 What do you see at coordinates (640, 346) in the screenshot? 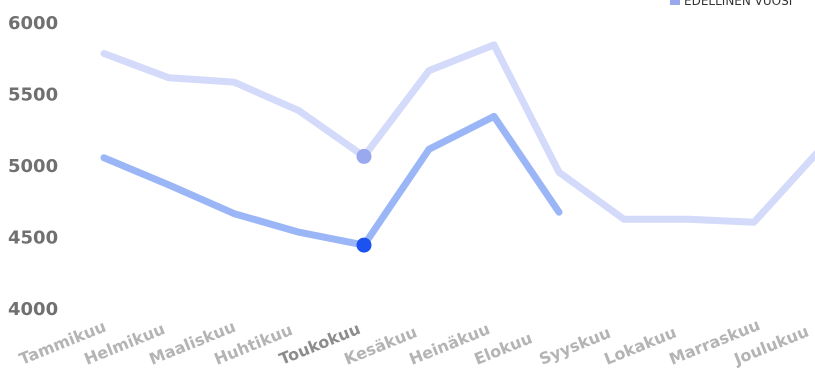
I see `x-tick-label: Lokakuu` at bounding box center [640, 346].